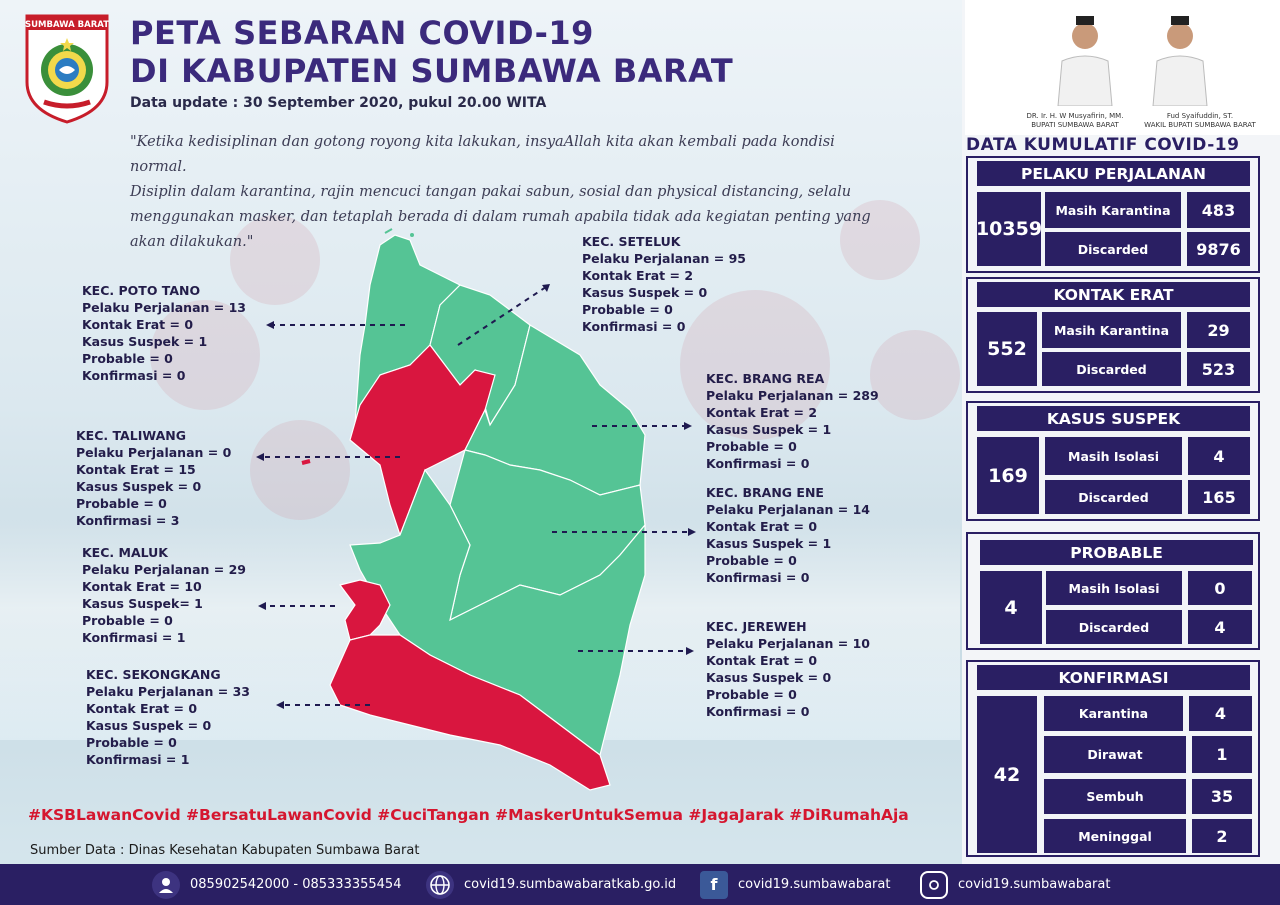 The image size is (1280, 905). What do you see at coordinates (192, 242) in the screenshot?
I see `quote-line: akan dilakukan."` at bounding box center [192, 242].